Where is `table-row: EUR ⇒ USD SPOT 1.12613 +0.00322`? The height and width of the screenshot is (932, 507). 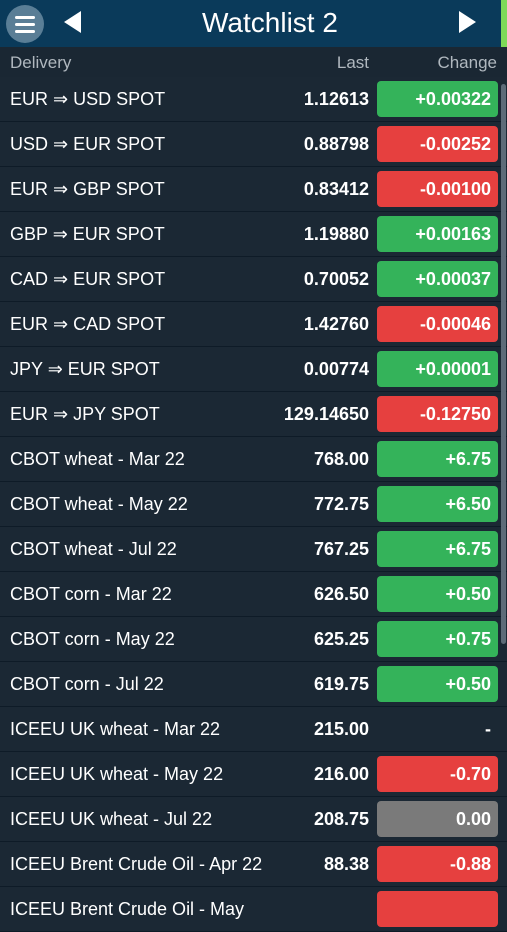
table-row: EUR ⇒ USD SPOT 1.12613 +0.00322 is located at coordinates (253, 99).